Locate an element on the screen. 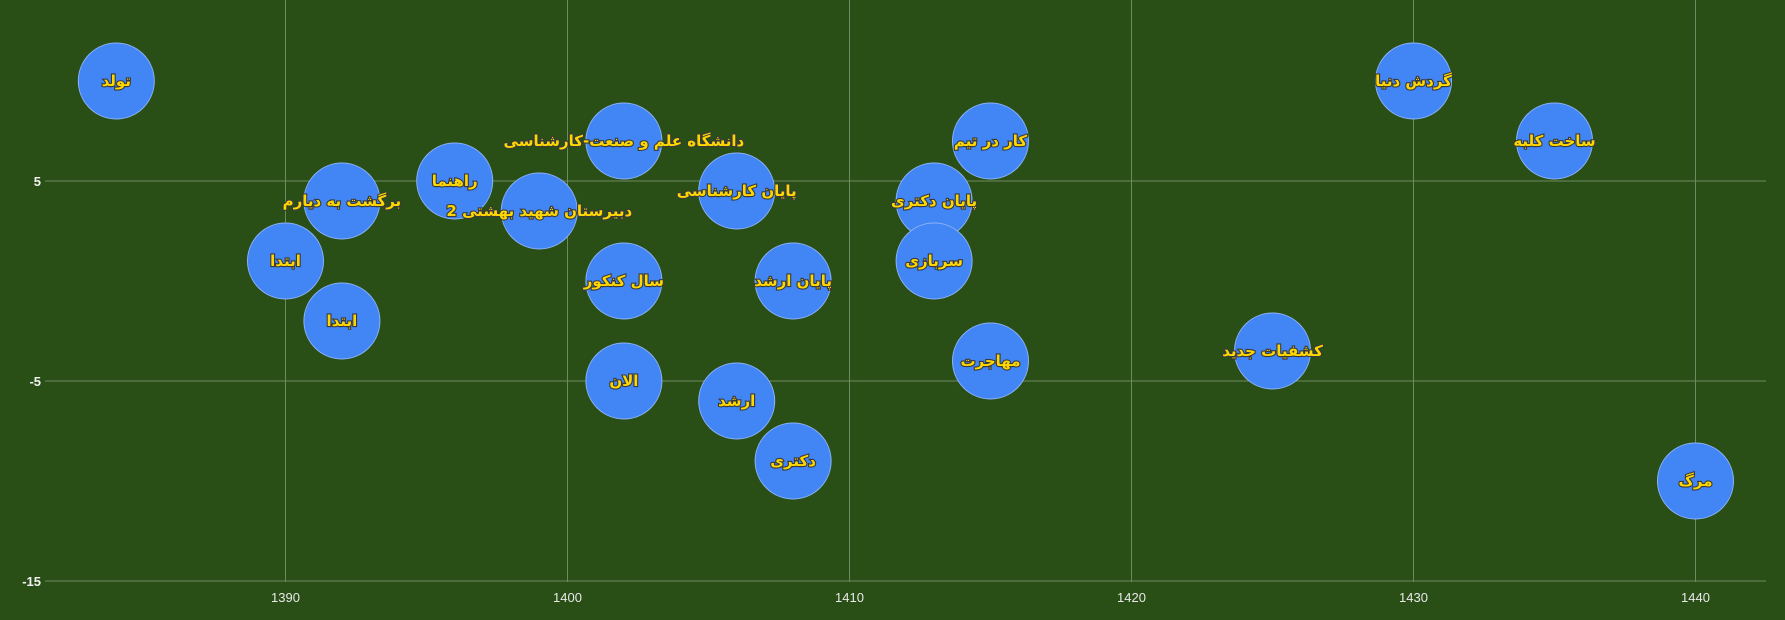  data-point: دبیرستان شهید بهشتی 2 is located at coordinates (539, 211).